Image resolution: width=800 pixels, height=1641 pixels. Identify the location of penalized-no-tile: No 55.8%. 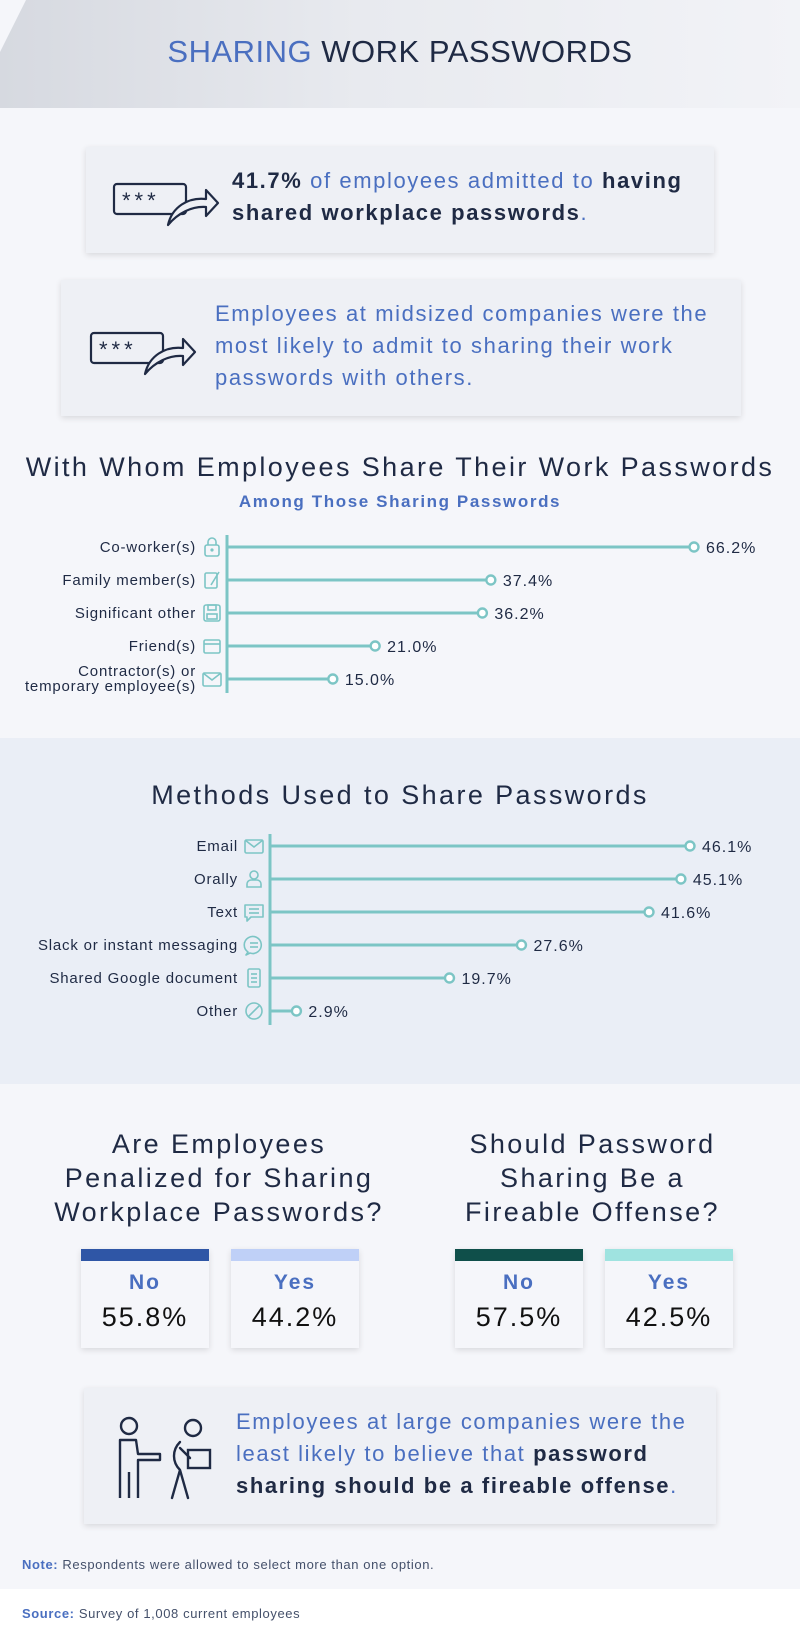
(145, 1298).